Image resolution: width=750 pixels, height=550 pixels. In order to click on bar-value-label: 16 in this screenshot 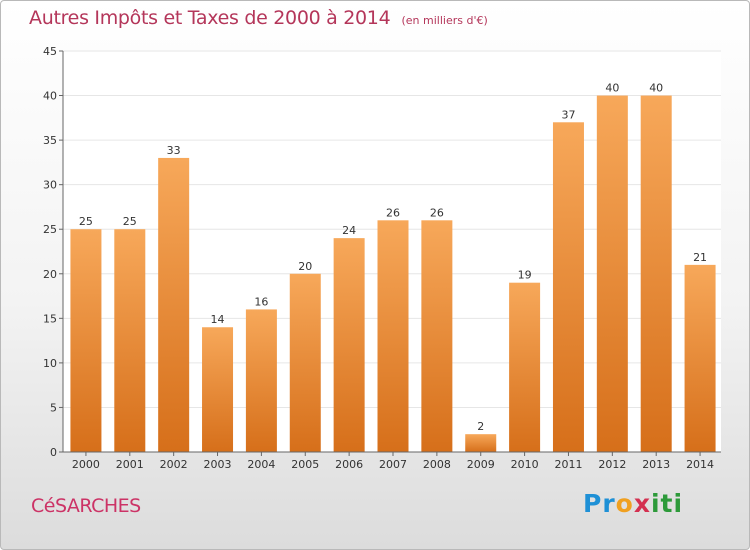, I will do `click(261, 301)`.